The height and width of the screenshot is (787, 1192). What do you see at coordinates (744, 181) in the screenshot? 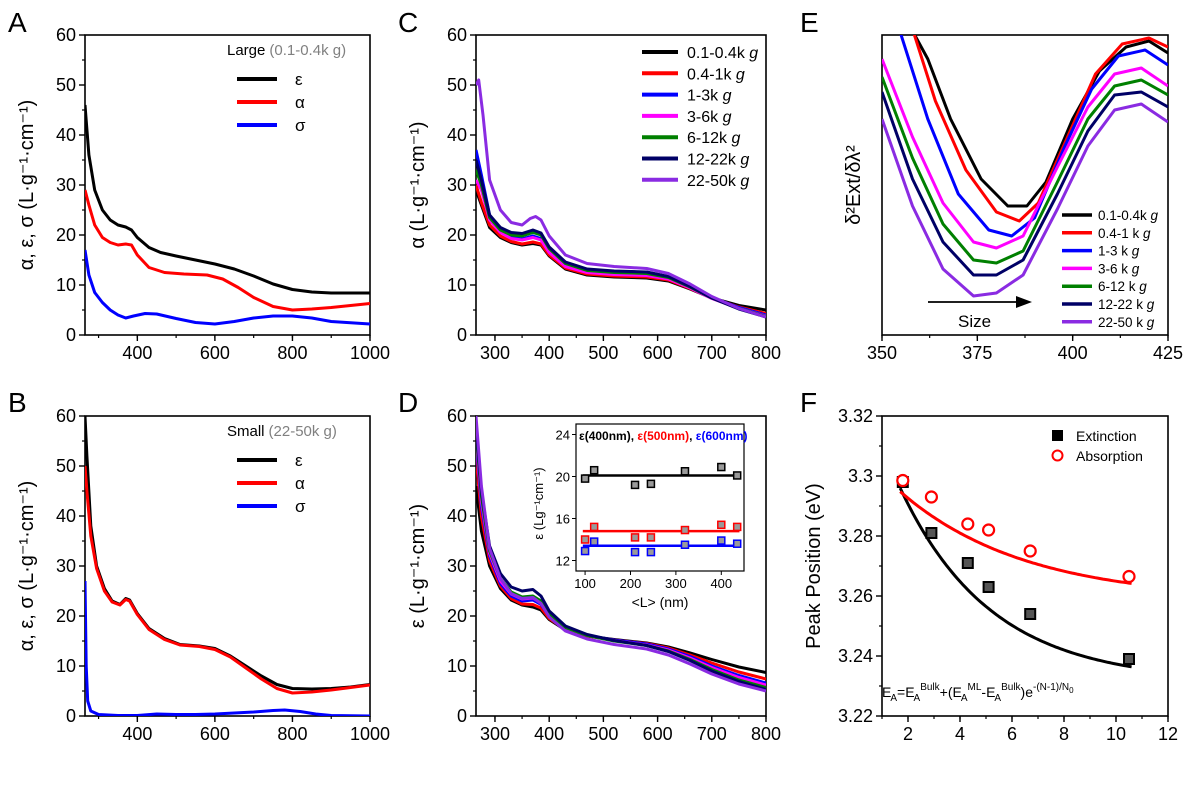
I see `legend-unit: g` at bounding box center [744, 181].